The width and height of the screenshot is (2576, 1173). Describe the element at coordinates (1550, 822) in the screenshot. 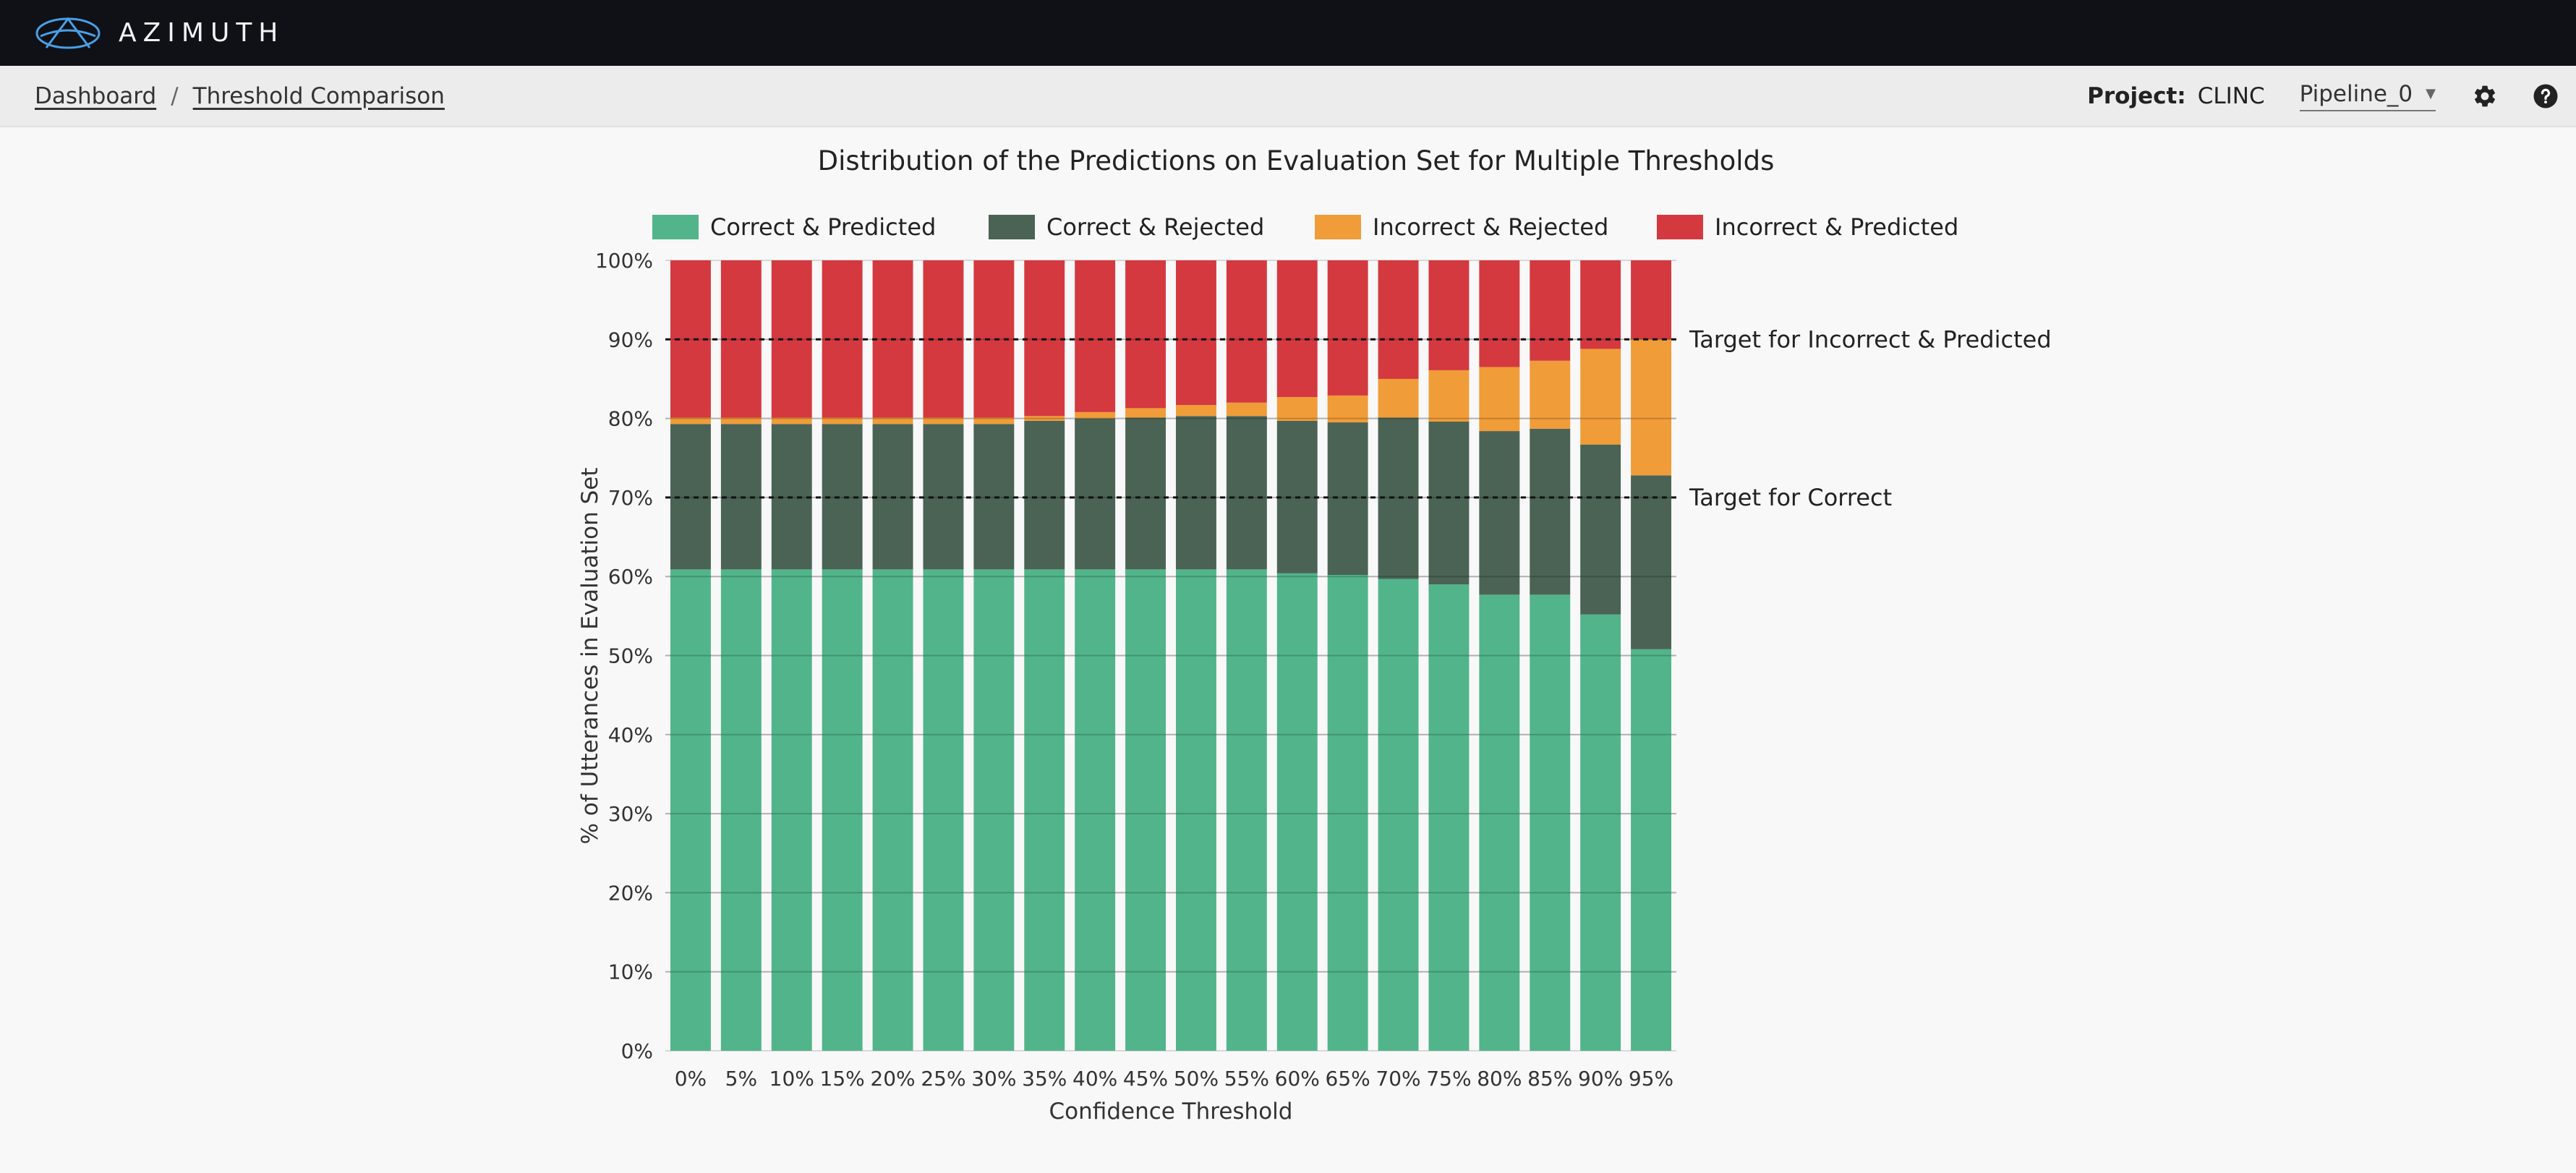

I see `bar-segment-1-85pct` at that location.